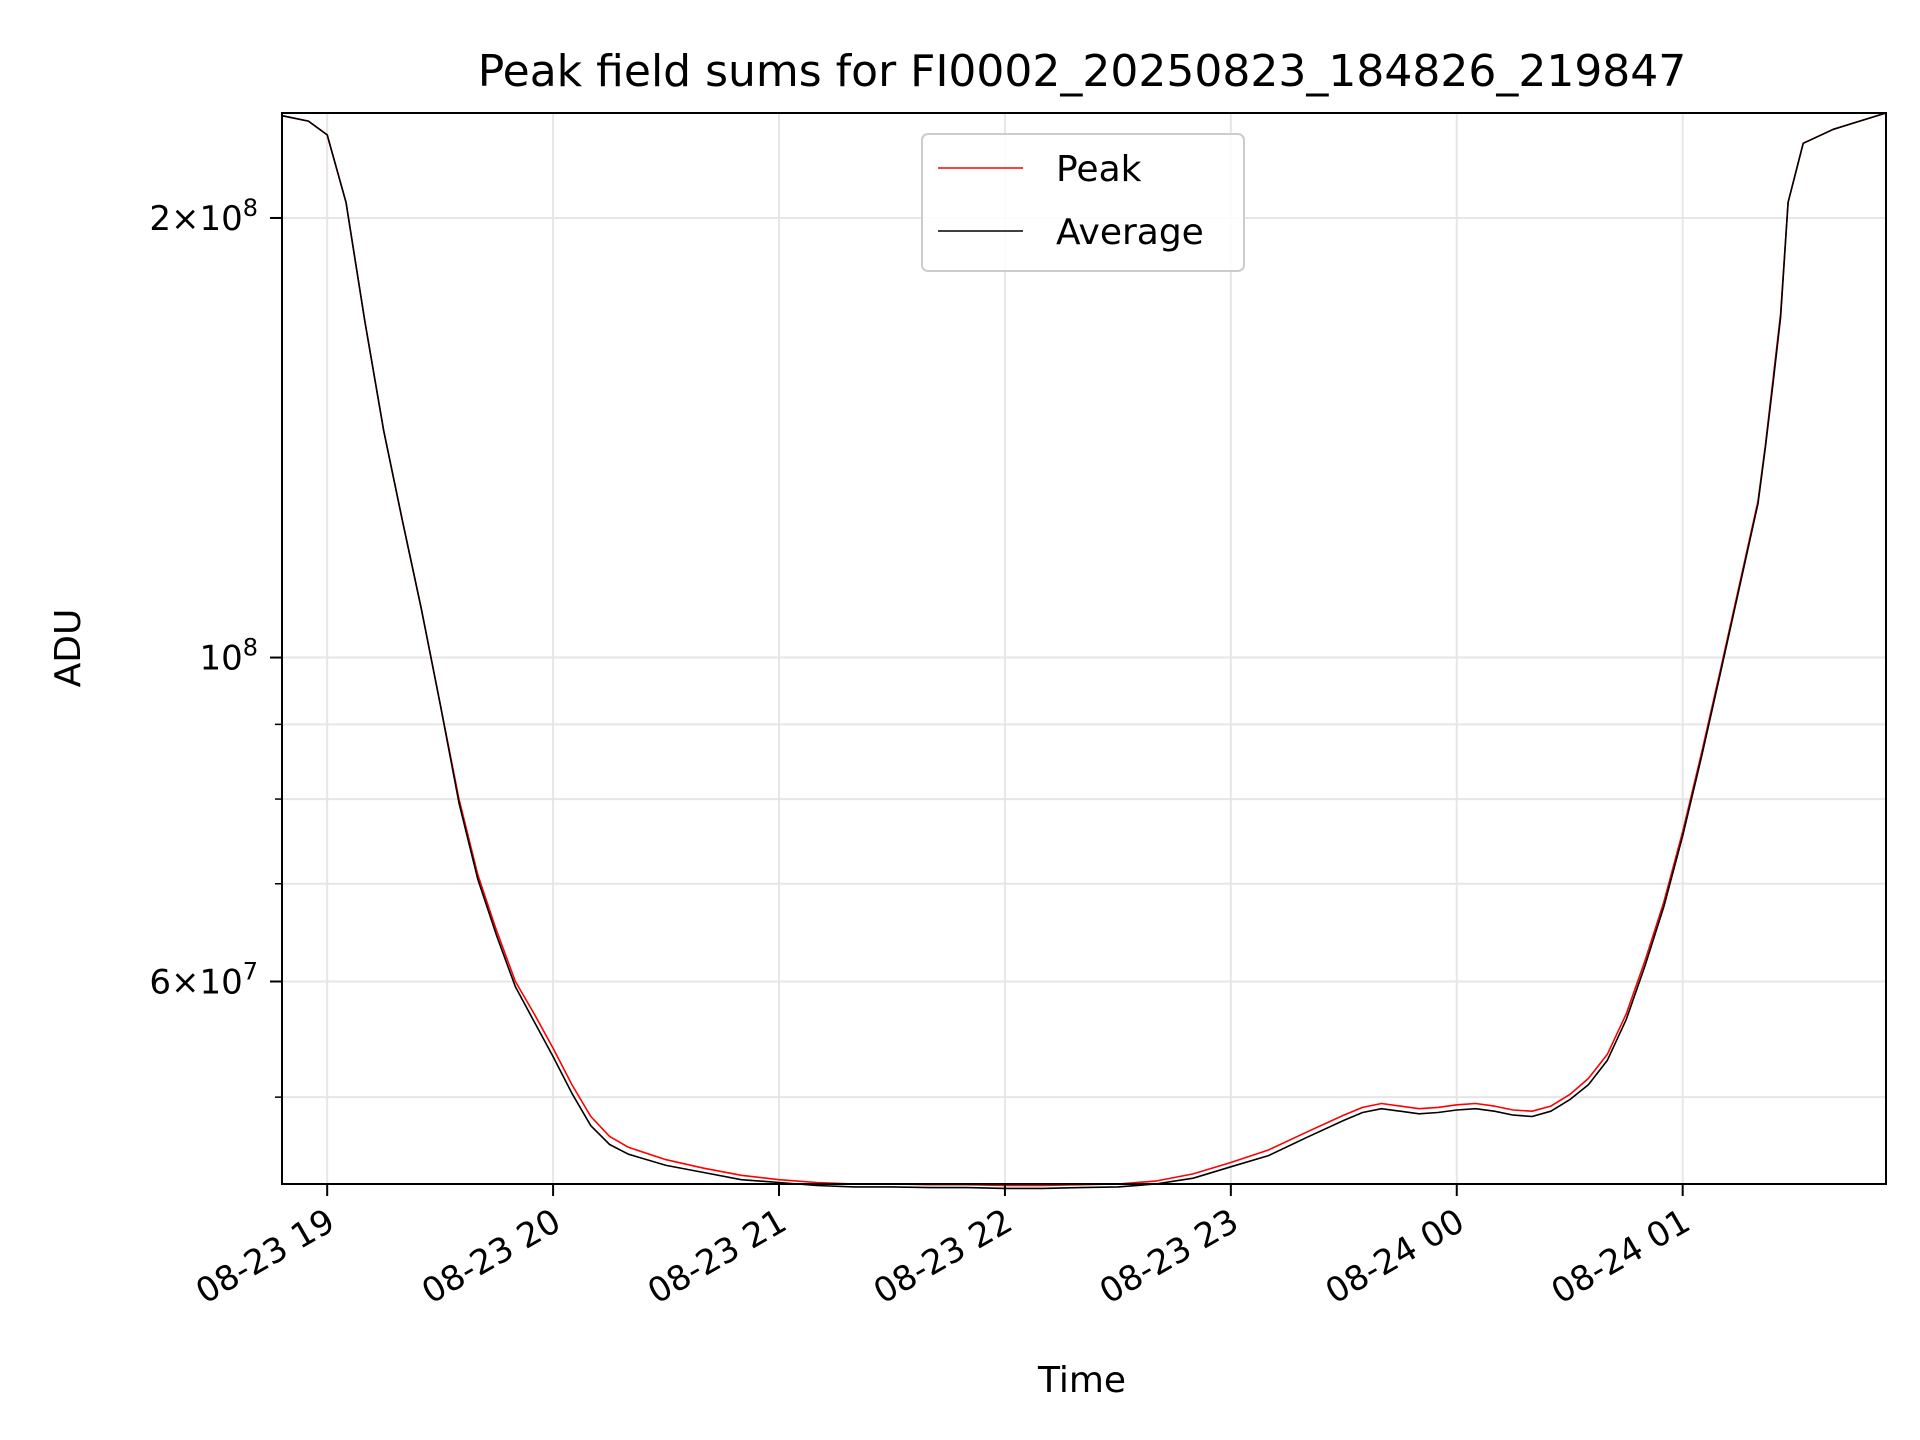  Describe the element at coordinates (1081, 1380) in the screenshot. I see `x-axis-label: Time` at that location.